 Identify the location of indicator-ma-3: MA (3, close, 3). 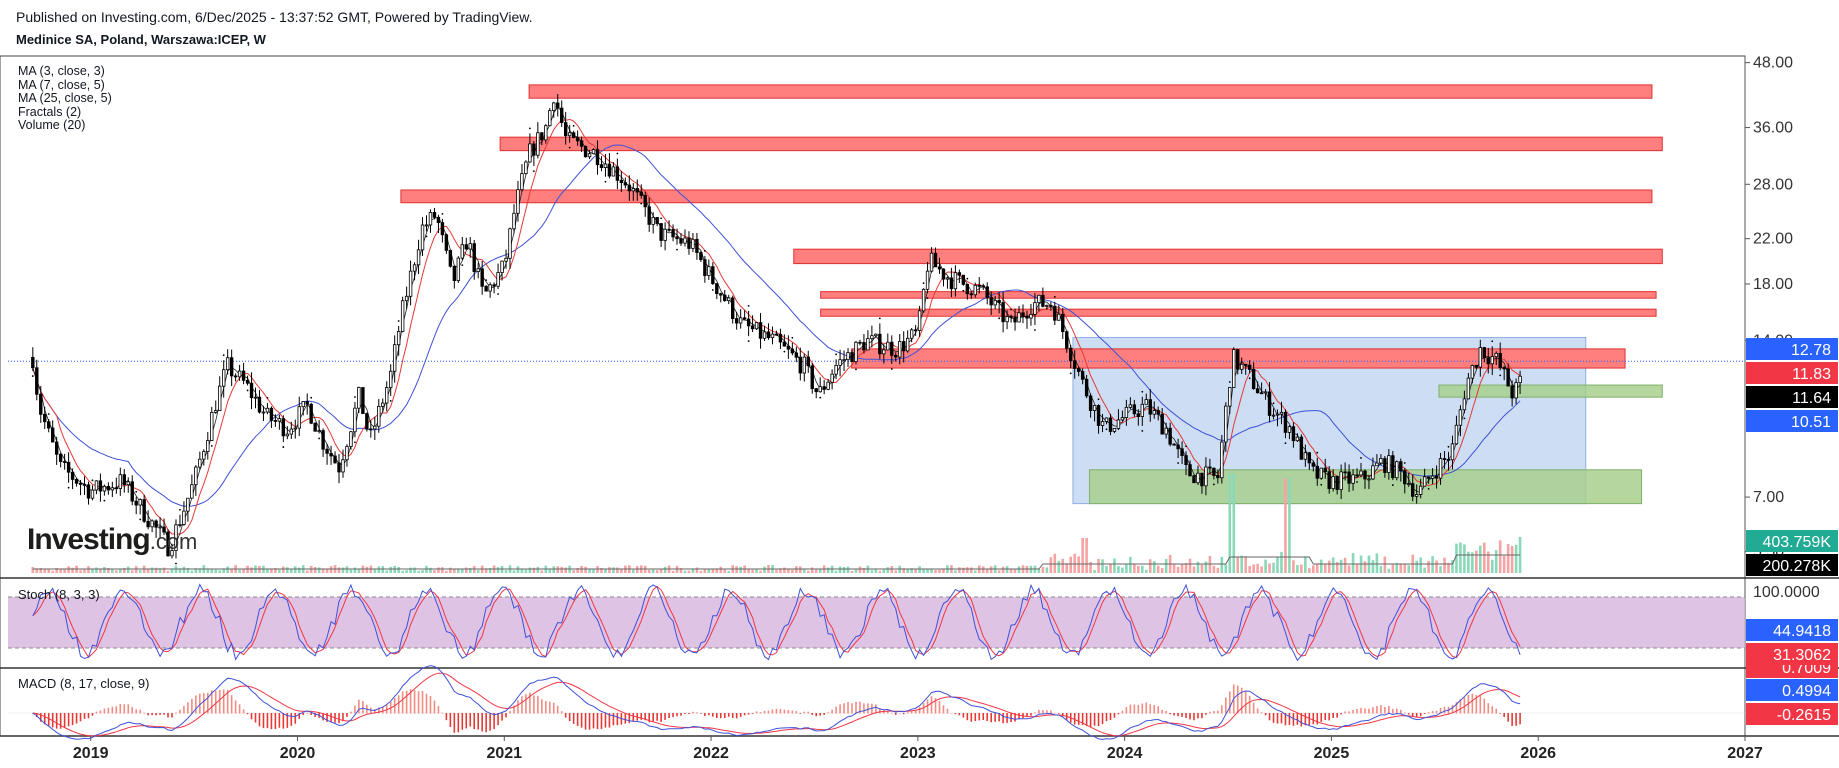
(61, 71).